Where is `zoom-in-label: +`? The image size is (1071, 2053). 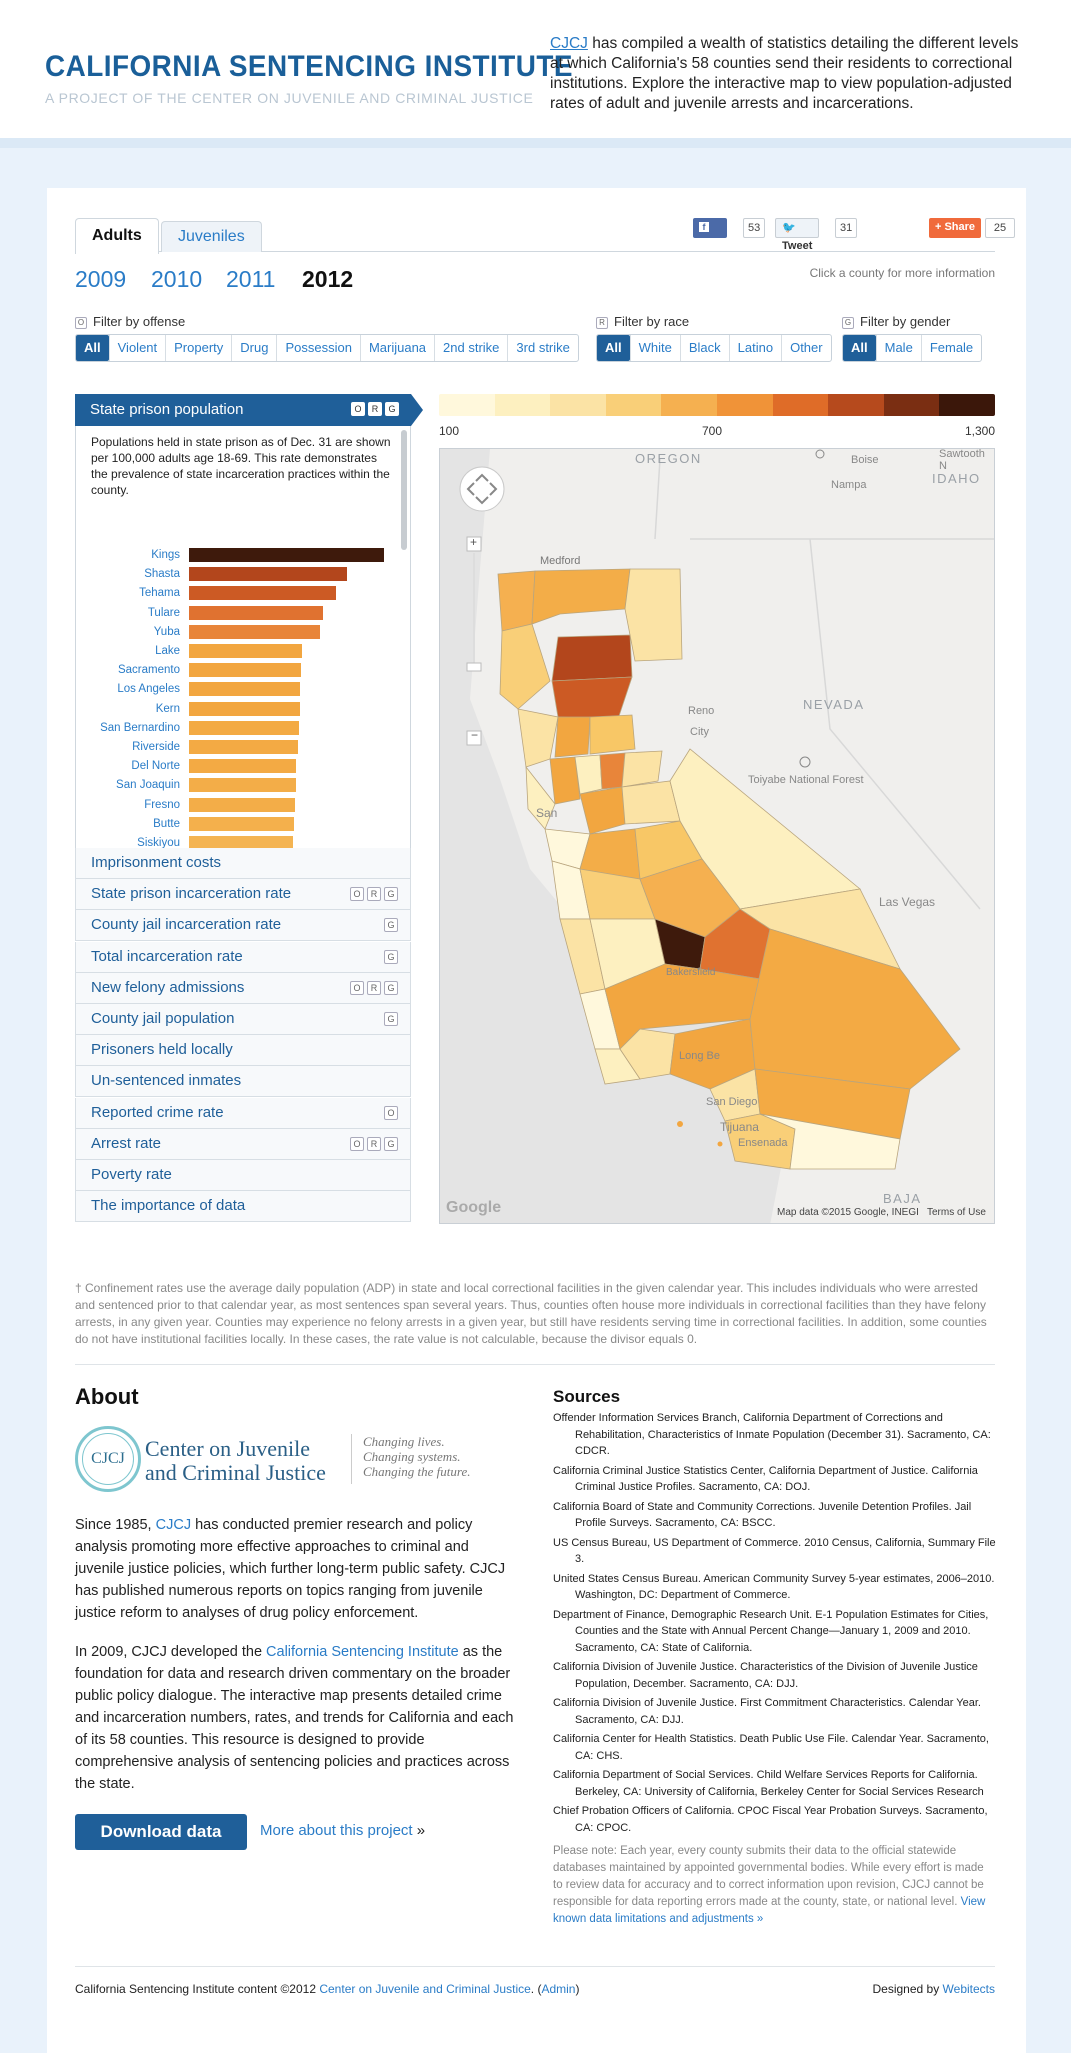
zoom-in-label: + is located at coordinates (474, 542).